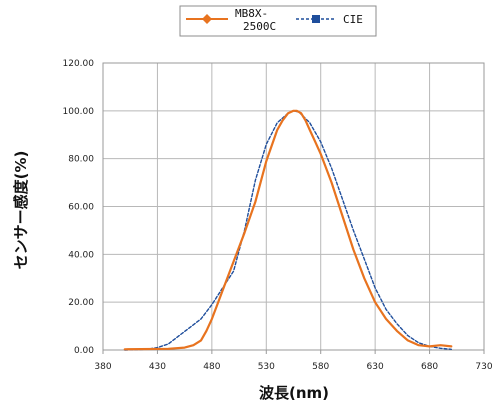 The height and width of the screenshot is (415, 500). What do you see at coordinates (21, 210) in the screenshot?
I see `y-axis-title: センサー感度(%)` at bounding box center [21, 210].